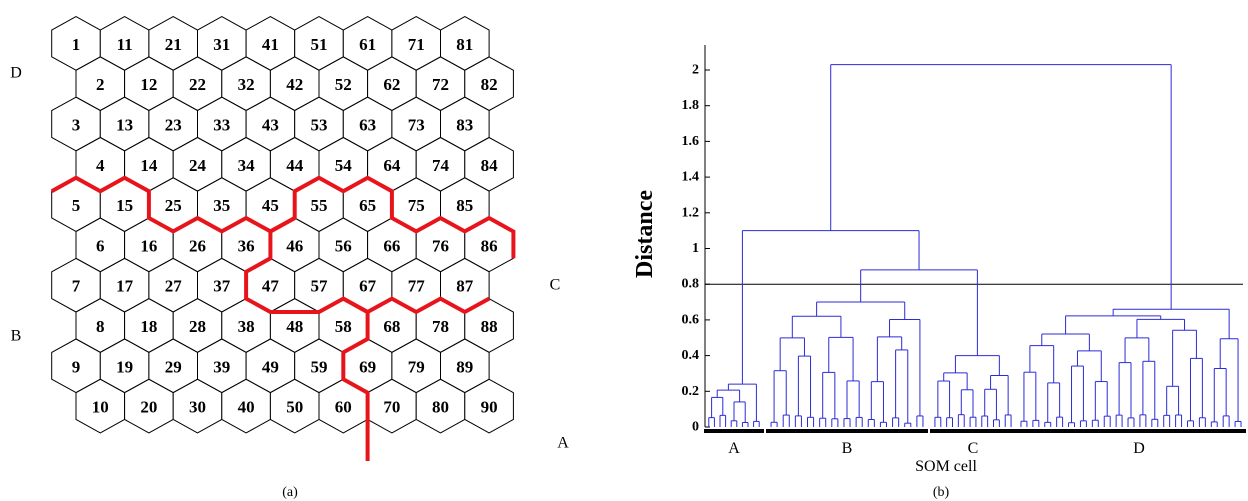  I want to click on cell-number: 13, so click(124, 125).